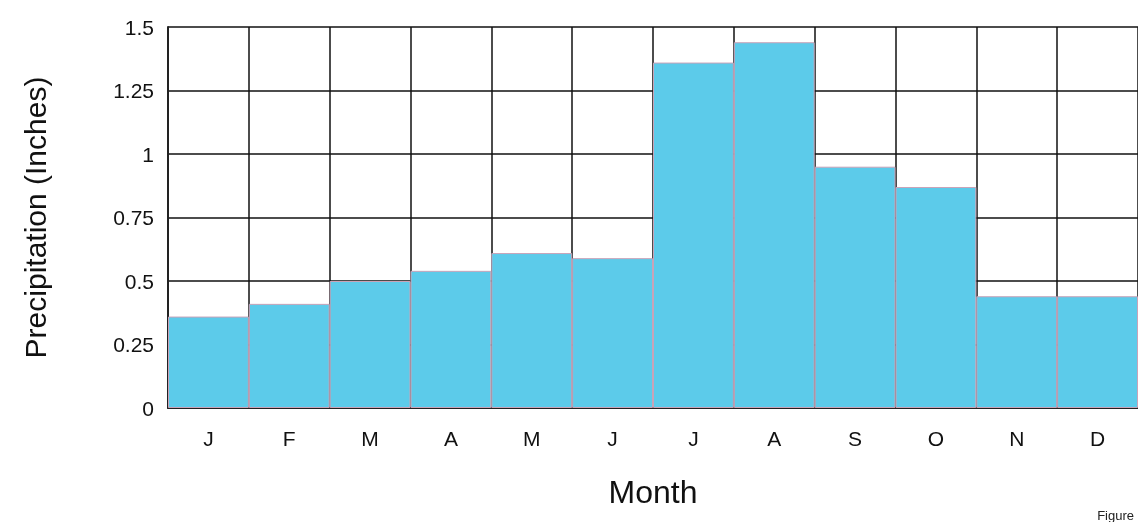 This screenshot has width=1138, height=522. I want to click on y-tick-label: 0, so click(148, 408).